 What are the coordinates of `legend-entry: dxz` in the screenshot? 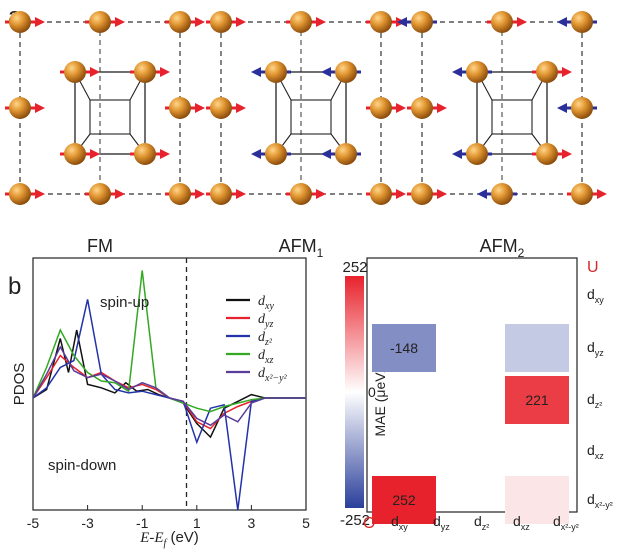 It's located at (265, 357).